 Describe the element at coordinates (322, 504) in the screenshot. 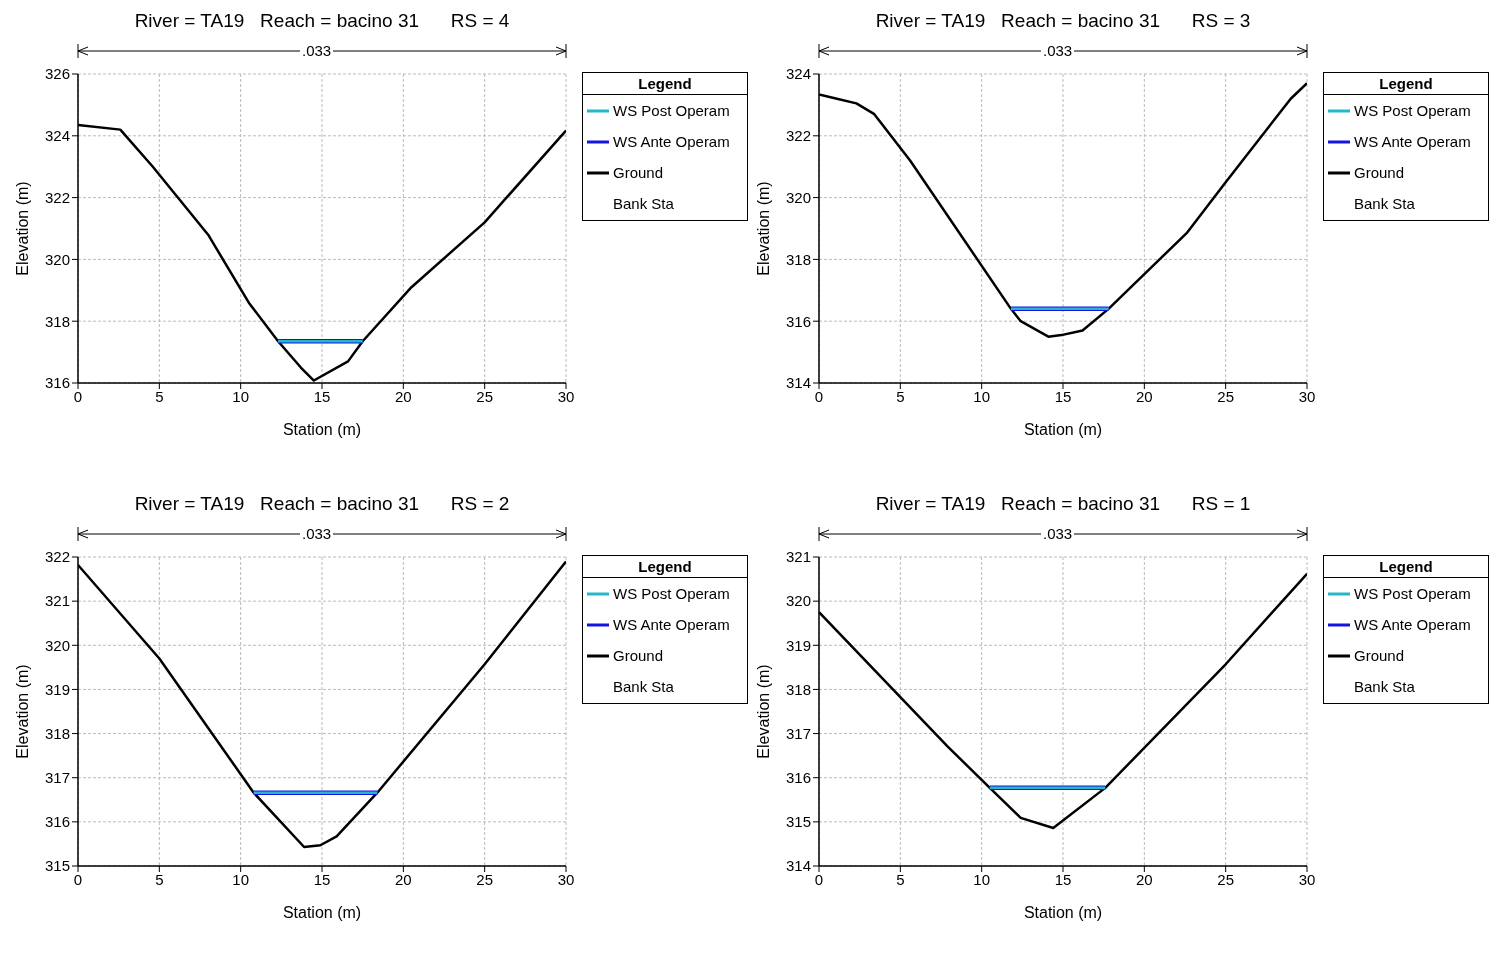

I see `chart-title: River = TA19 Reach = bacino 31 RS = 2` at that location.